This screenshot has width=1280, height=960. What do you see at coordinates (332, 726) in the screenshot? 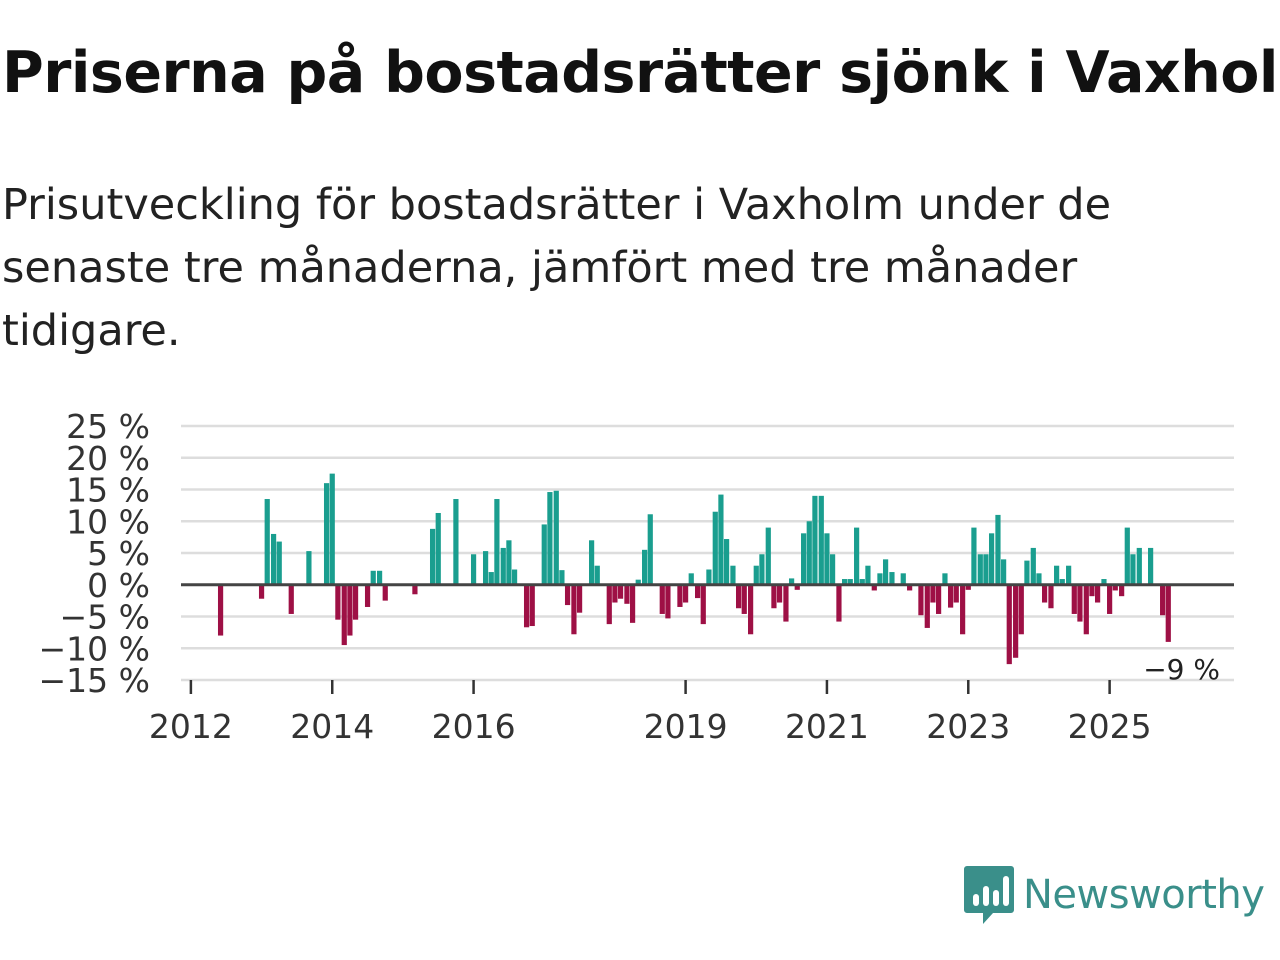
I see `x-tick-label: 2014` at bounding box center [332, 726].